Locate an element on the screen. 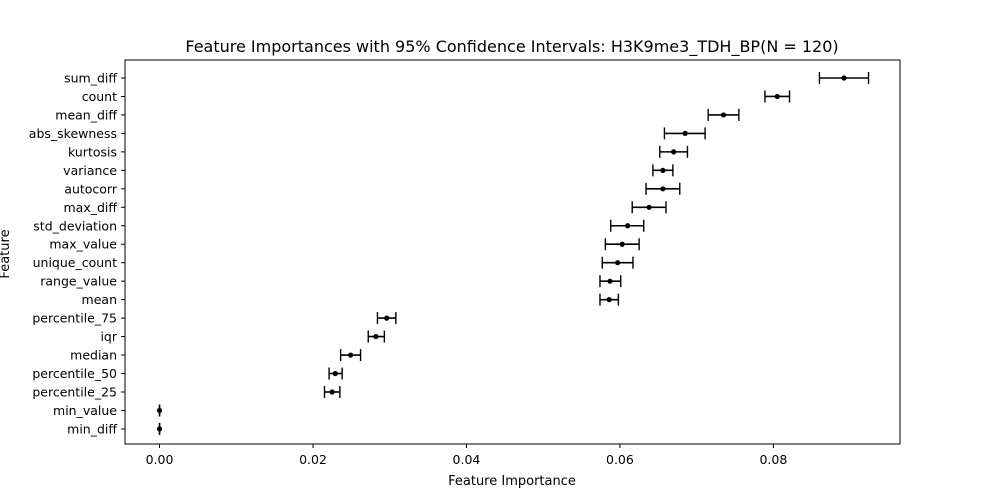  error-bar-iqr is located at coordinates (376, 336).